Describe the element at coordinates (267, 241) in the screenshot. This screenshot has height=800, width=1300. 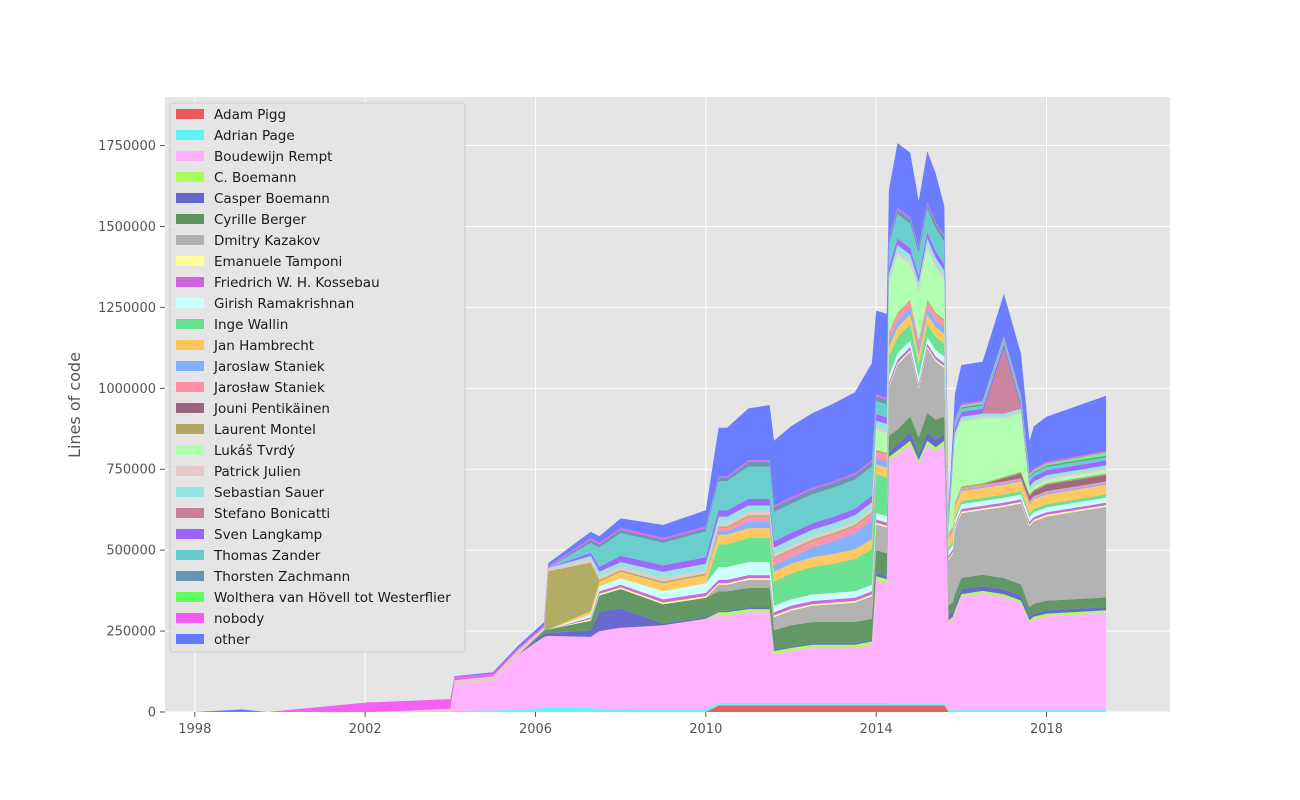
I see `legend-label: Dmitry Kazakov` at that location.